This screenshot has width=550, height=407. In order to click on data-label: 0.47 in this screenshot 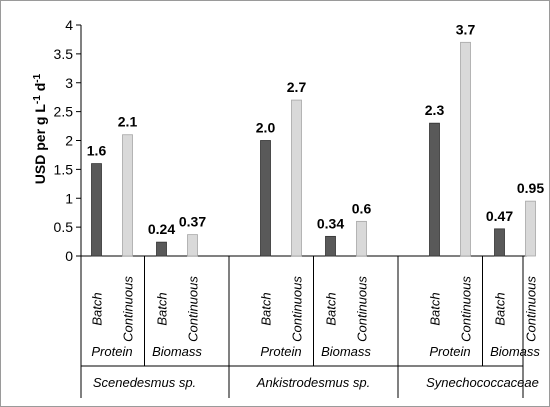, I will do `click(499, 216)`.